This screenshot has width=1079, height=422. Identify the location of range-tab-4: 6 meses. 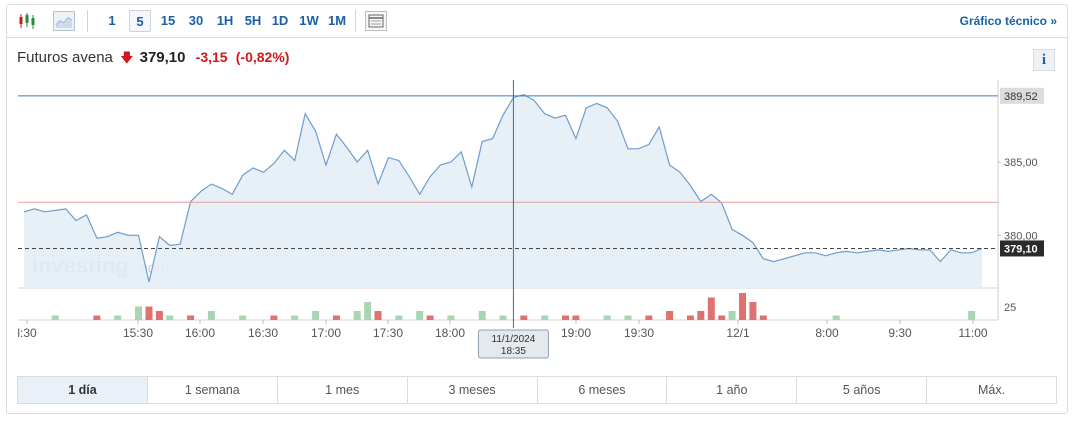
(603, 390).